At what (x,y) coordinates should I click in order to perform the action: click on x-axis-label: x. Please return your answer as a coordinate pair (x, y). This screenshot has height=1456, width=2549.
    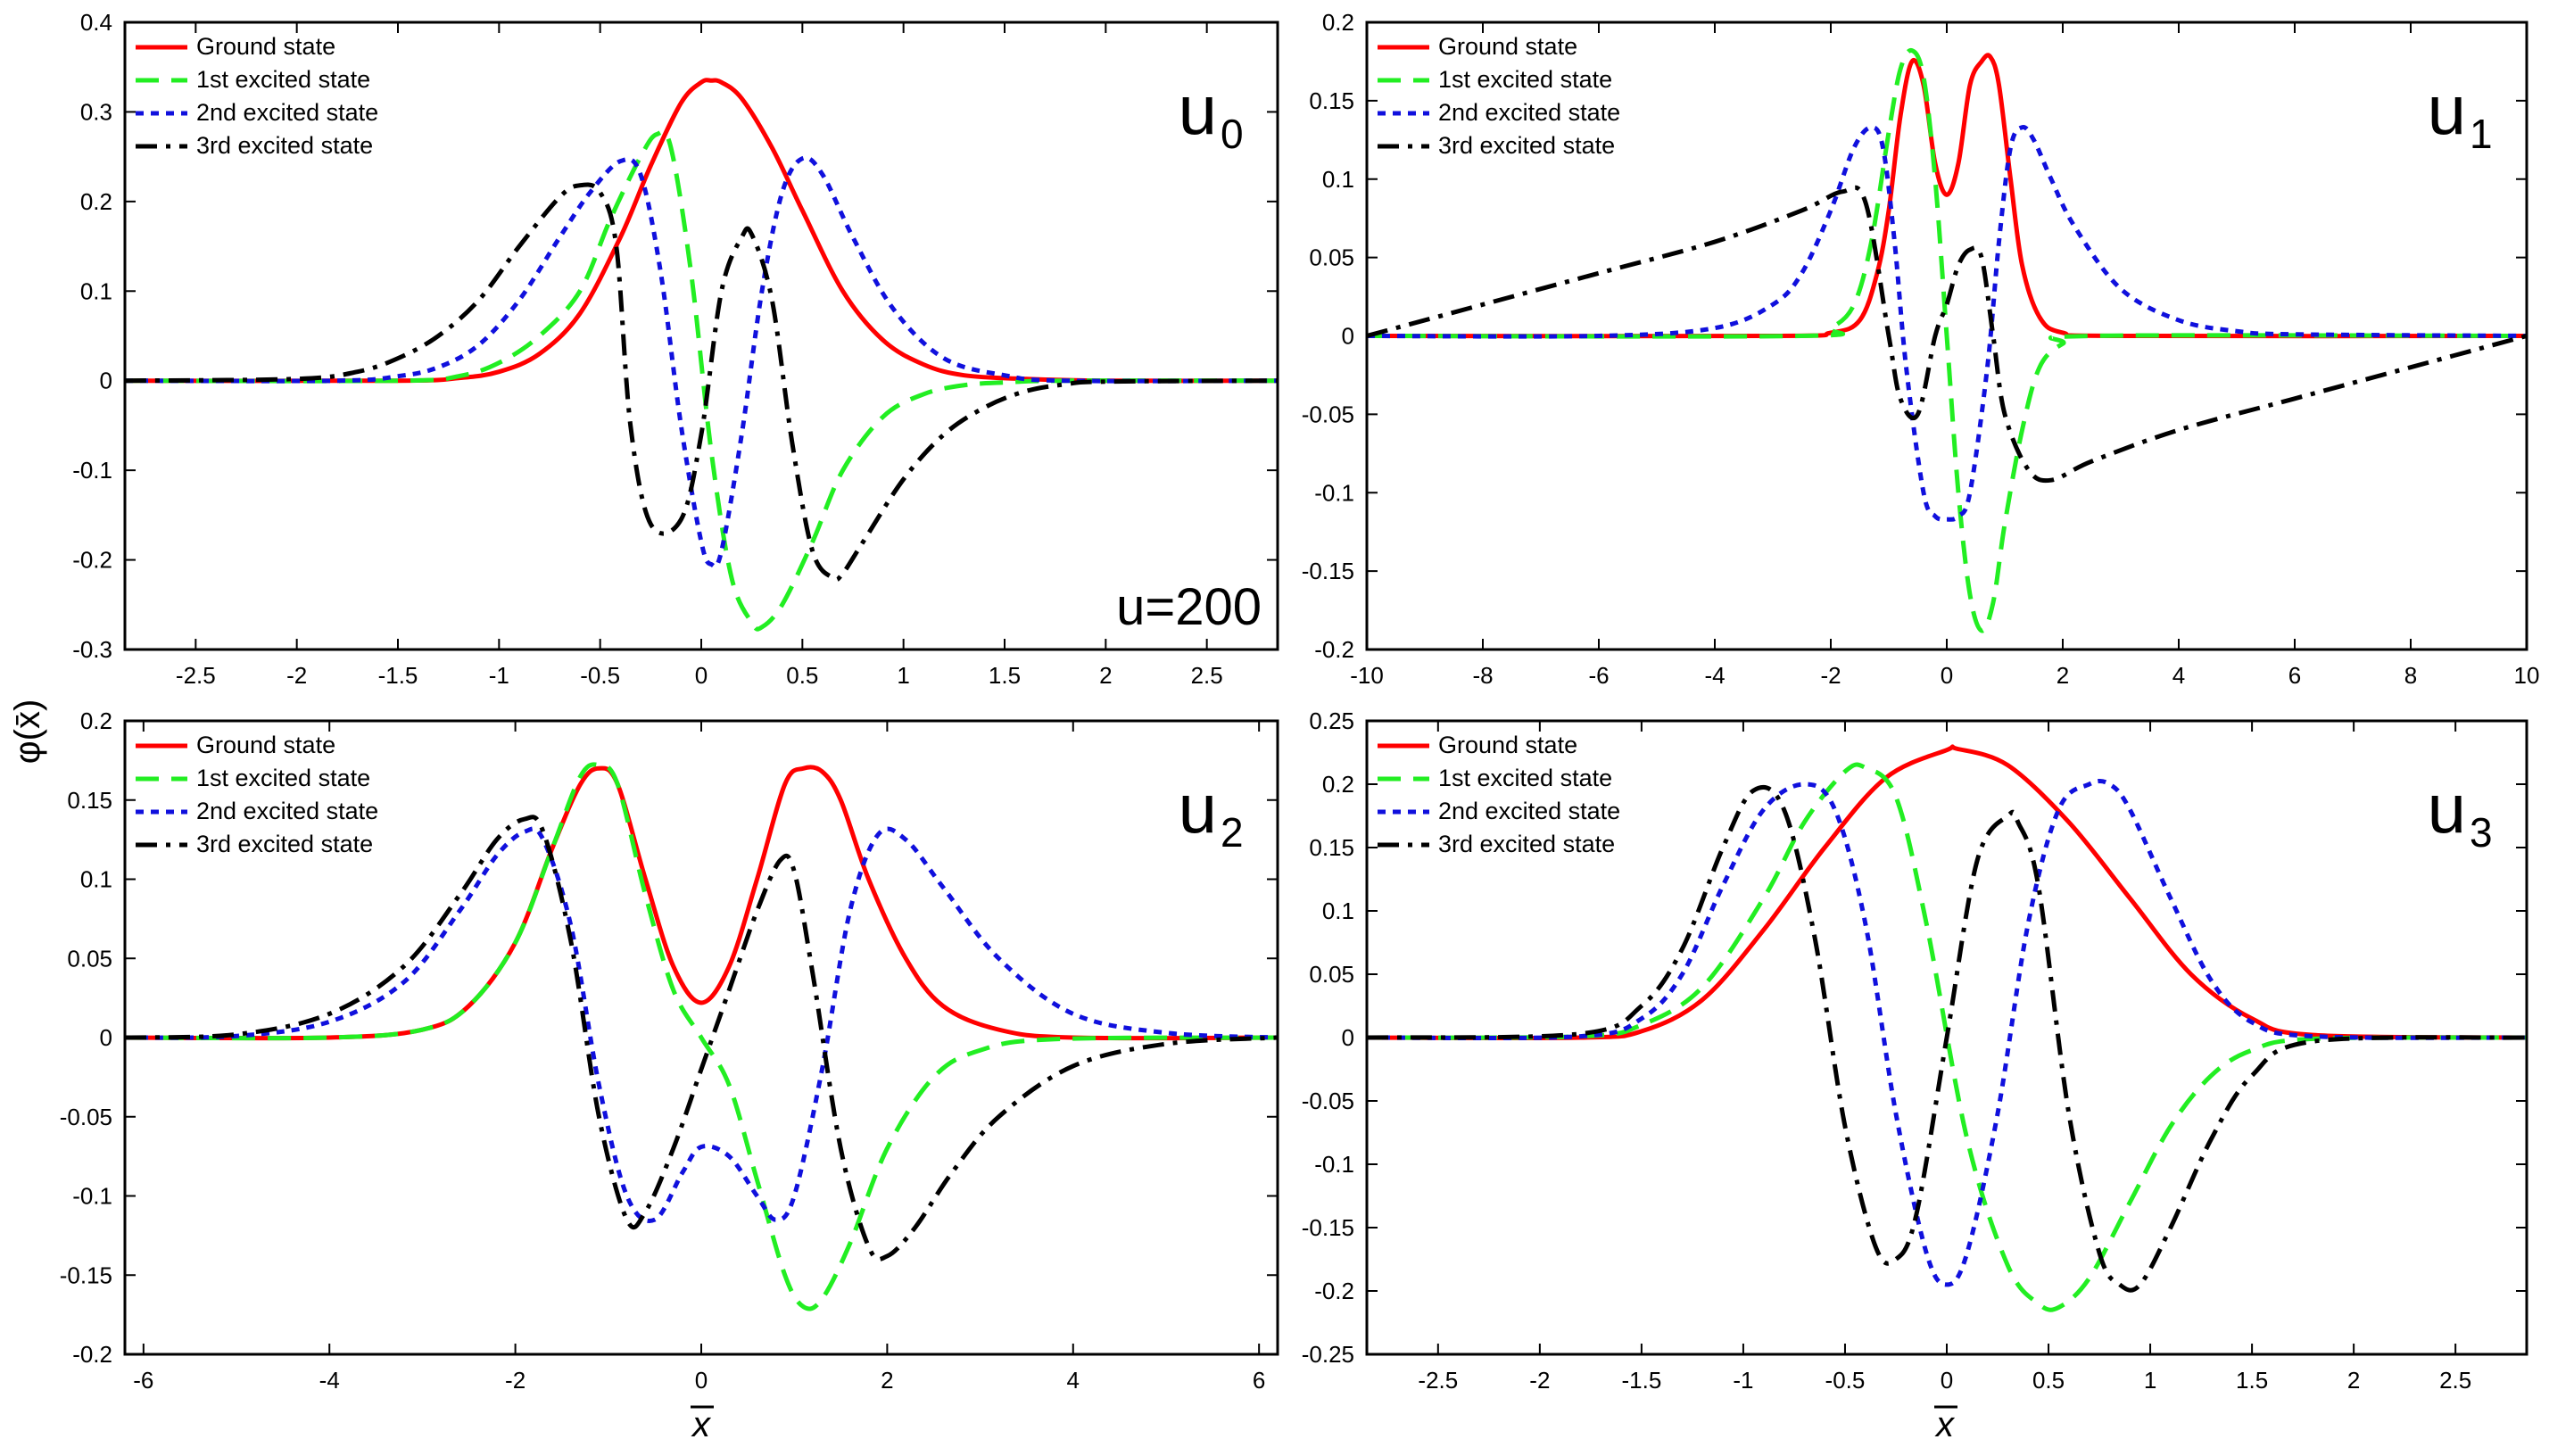
    Looking at the image, I should click on (1945, 1424).